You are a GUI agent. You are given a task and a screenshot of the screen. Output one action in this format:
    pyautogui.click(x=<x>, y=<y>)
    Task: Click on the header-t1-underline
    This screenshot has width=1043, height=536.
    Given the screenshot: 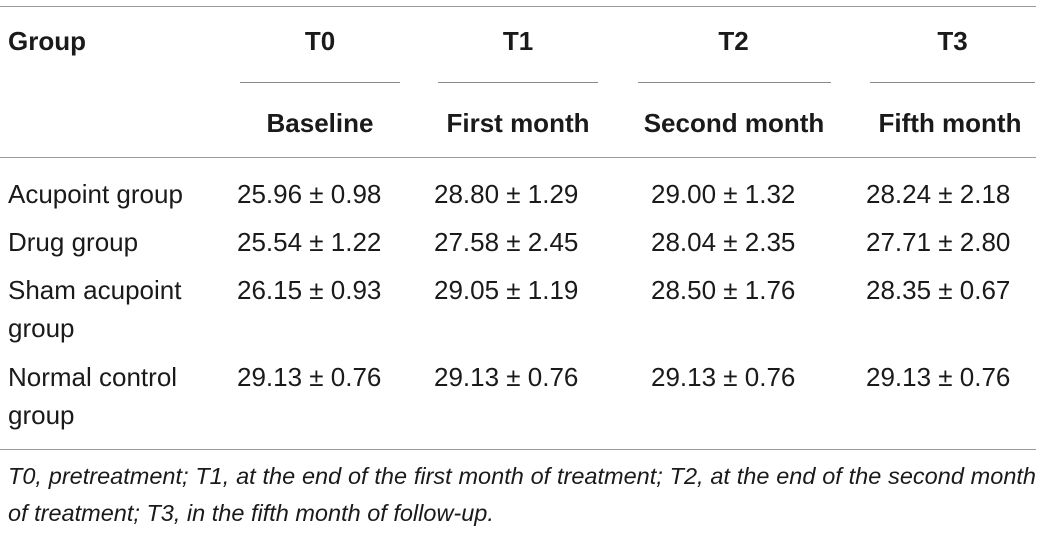 What is the action you would take?
    pyautogui.click(x=518, y=82)
    